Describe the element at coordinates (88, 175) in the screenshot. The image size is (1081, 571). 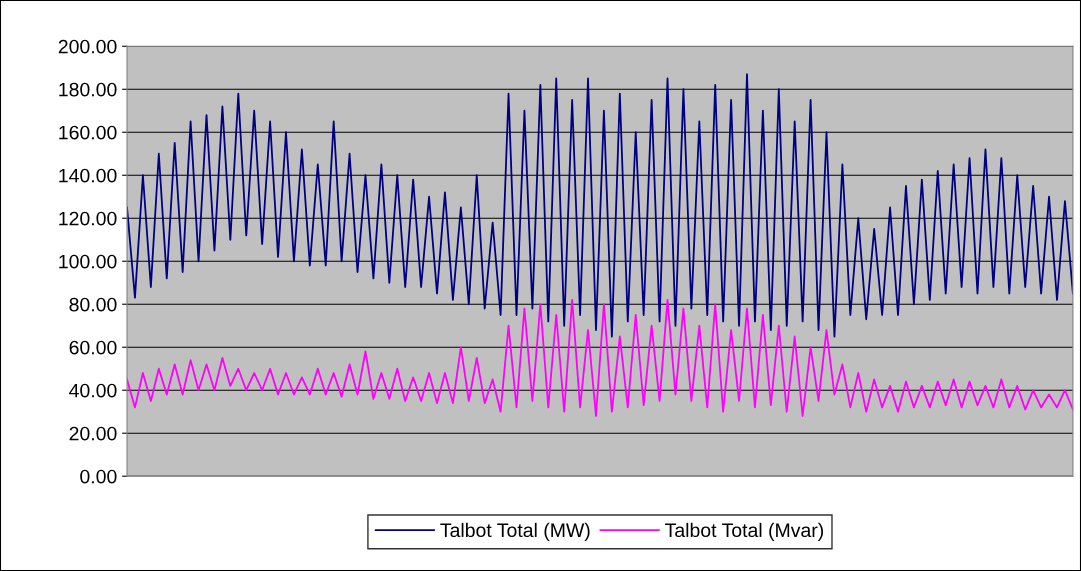
I see `y-tick-label: 140.00` at that location.